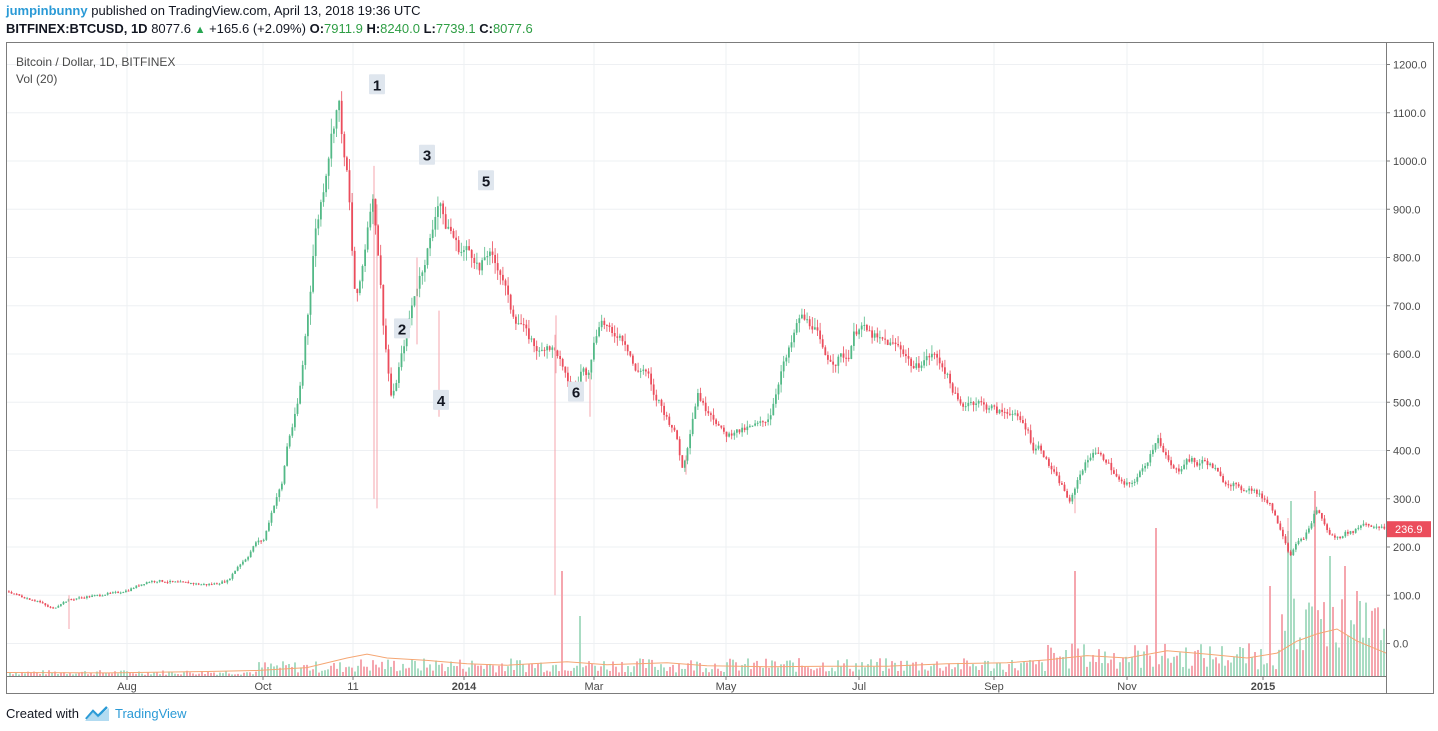 Image resolution: width=1438 pixels, height=731 pixels. Describe the element at coordinates (377, 84) in the screenshot. I see `annotation-box` at that location.